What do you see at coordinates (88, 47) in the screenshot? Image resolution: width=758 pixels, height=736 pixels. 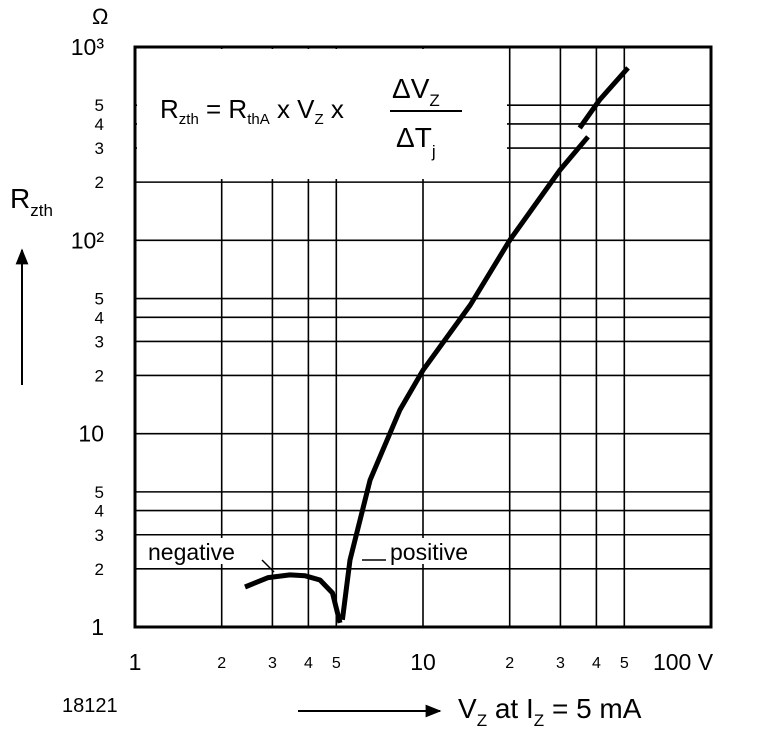 I see `y-tick-label: 10³` at bounding box center [88, 47].